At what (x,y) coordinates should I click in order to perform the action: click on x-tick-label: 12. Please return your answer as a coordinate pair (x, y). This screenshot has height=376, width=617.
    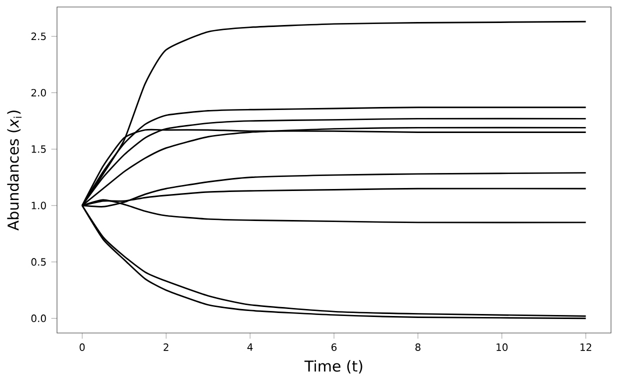
    Looking at the image, I should click on (586, 347).